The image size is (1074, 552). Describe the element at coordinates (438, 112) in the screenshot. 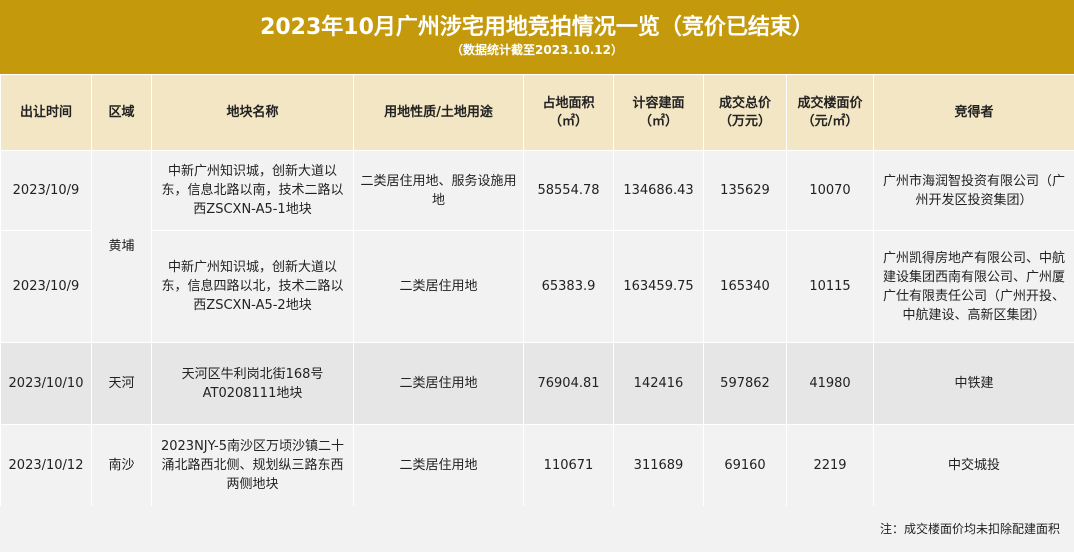

I see `col-header-use: 用地性质/土地用途` at that location.